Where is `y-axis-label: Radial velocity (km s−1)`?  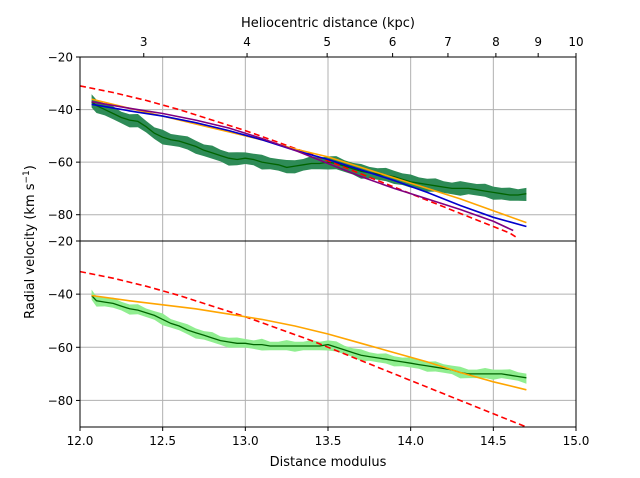 y-axis-label: Radial velocity (km s−1) is located at coordinates (30, 242).